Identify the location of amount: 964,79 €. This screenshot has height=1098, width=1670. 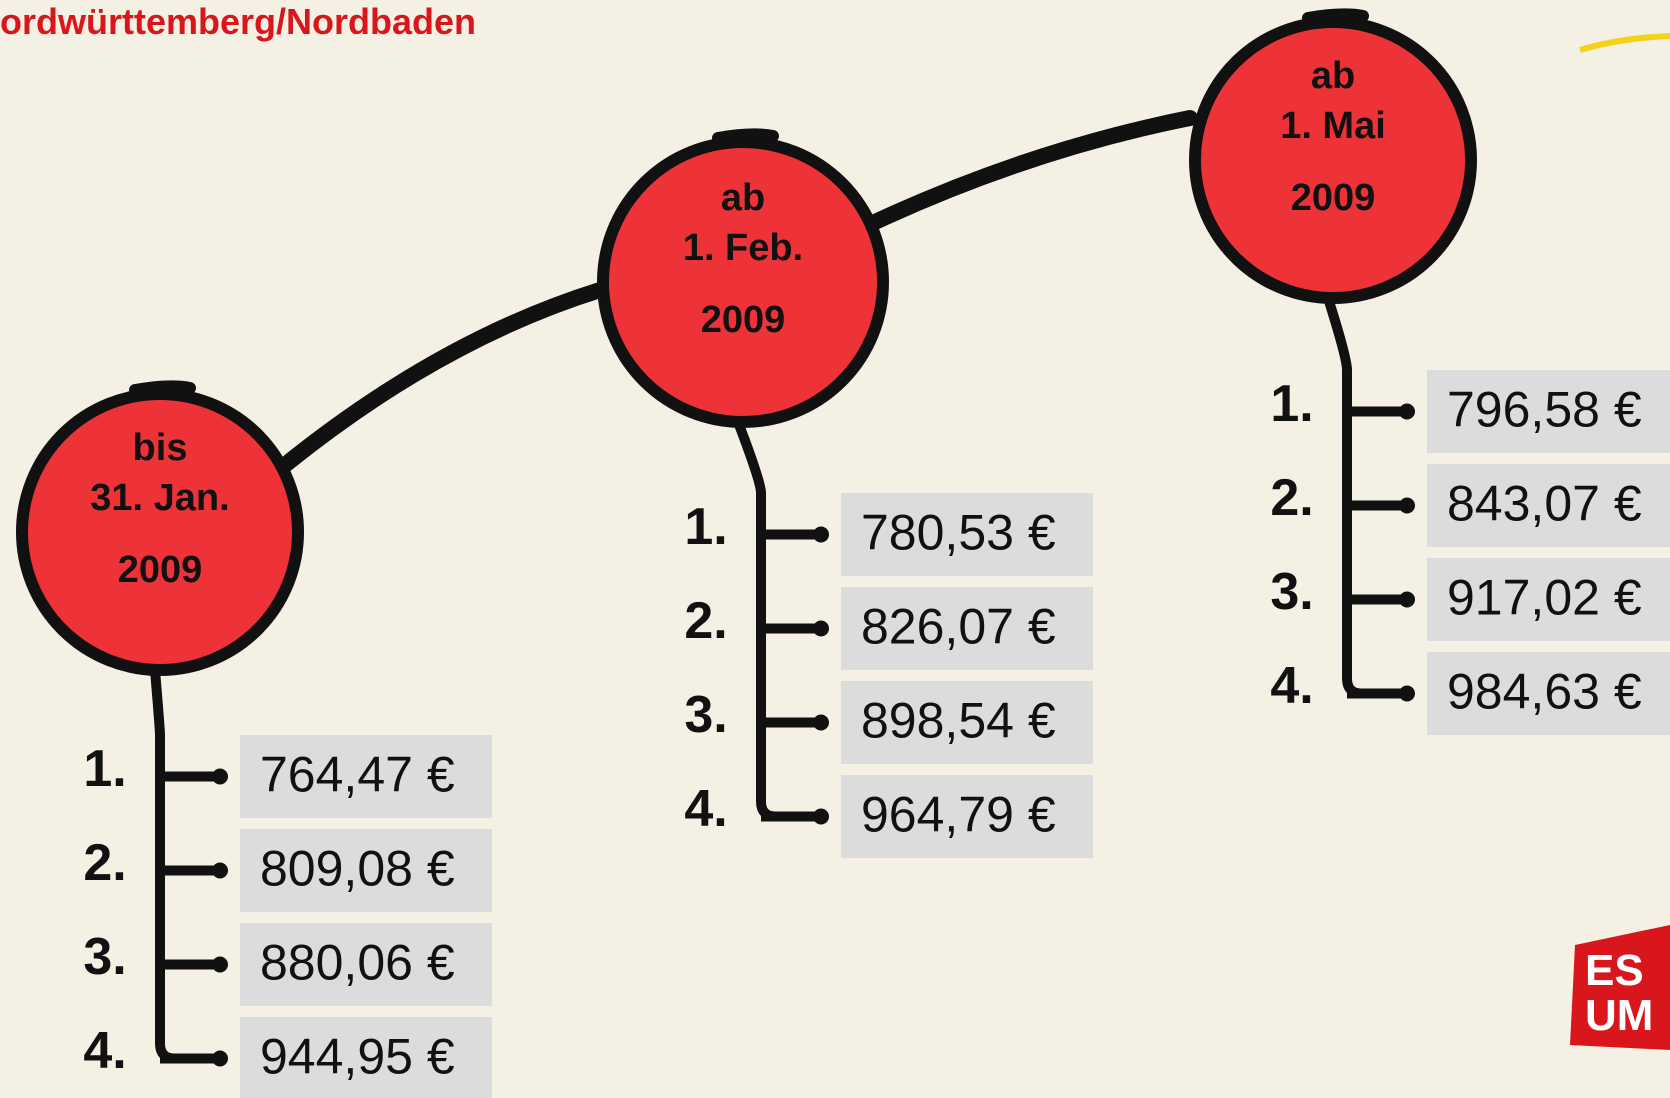
(958, 815).